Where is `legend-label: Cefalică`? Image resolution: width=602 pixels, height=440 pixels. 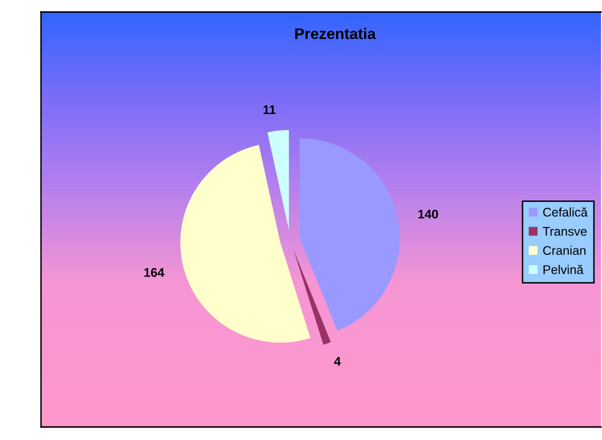
legend-label: Cefalică is located at coordinates (565, 212).